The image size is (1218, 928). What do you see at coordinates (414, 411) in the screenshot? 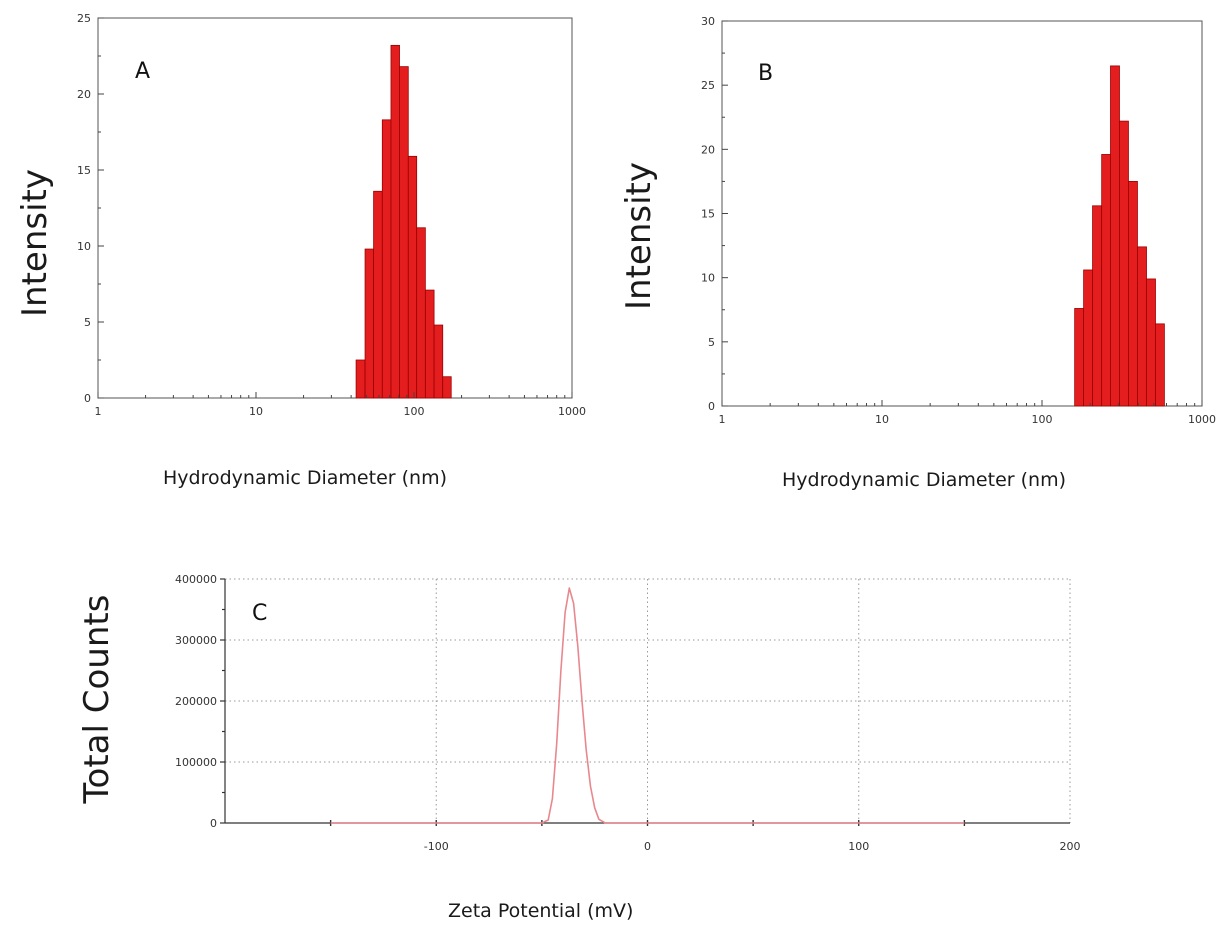
I see `x-tick-label-a-100: 100` at bounding box center [414, 411].